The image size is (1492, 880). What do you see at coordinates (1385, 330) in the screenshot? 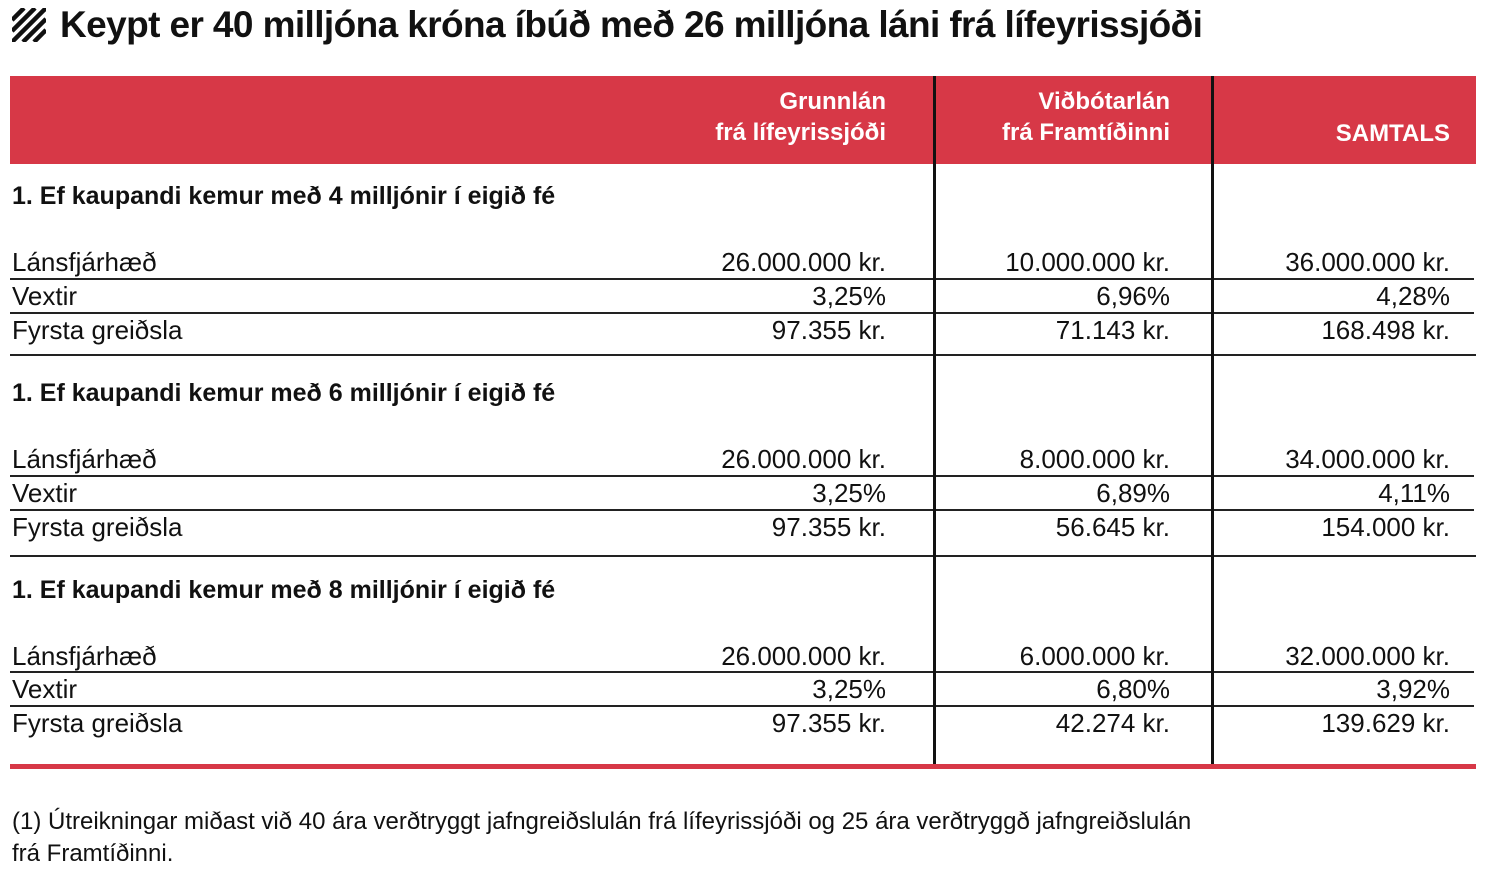
I see `cell-value: 168.498 kr.` at bounding box center [1385, 330].